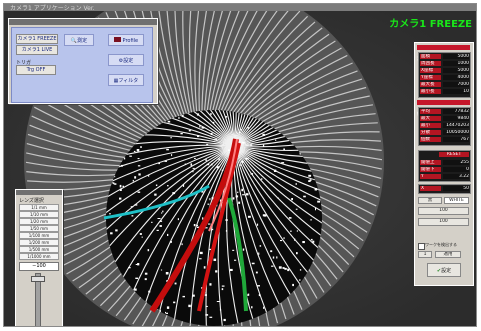 The width and height of the screenshot is (481, 331). I want to click on ok-button: ✔設定, so click(444, 270).